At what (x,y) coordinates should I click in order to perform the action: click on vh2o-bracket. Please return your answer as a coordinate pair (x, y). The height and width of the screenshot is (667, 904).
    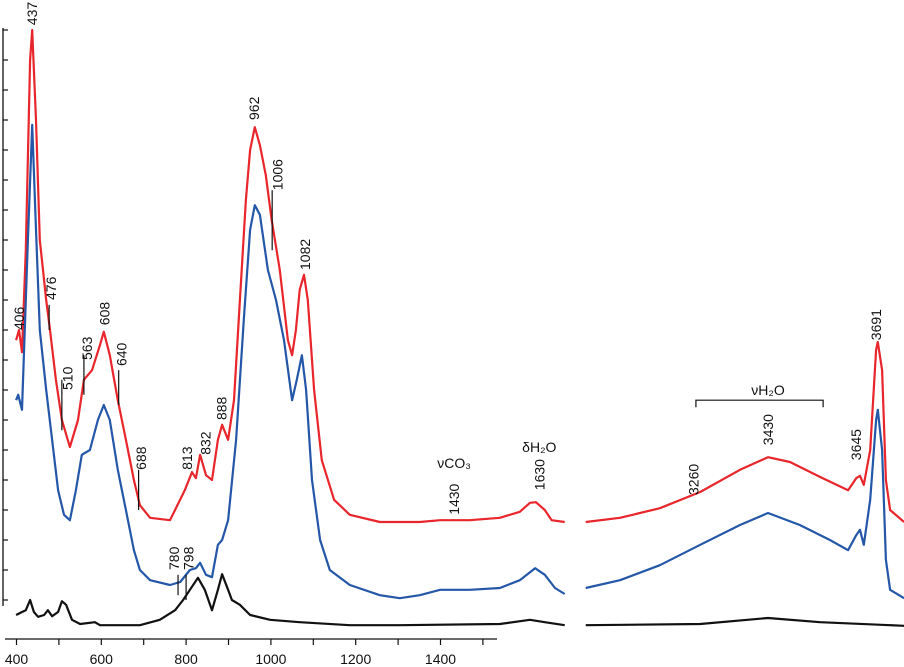
    Looking at the image, I should click on (759, 403).